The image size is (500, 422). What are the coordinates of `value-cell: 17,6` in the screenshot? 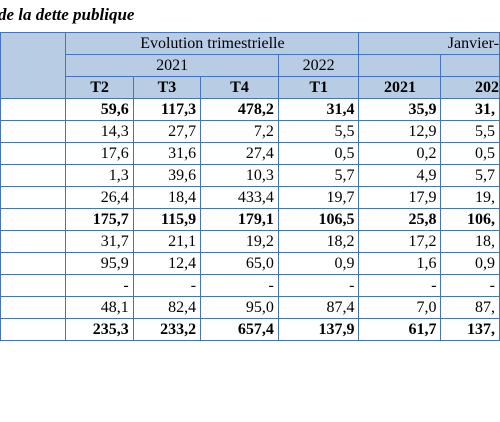 It's located at (99, 153).